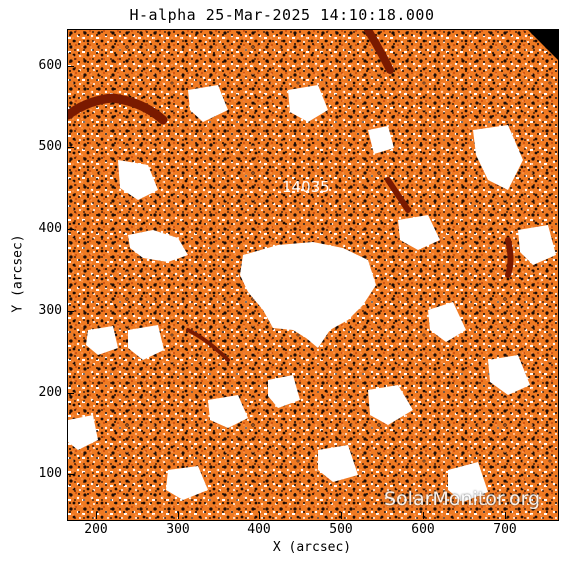  What do you see at coordinates (282, 15) in the screenshot?
I see `image-title: H-alpha 25-Mar-2025 14:10:18.000` at bounding box center [282, 15].